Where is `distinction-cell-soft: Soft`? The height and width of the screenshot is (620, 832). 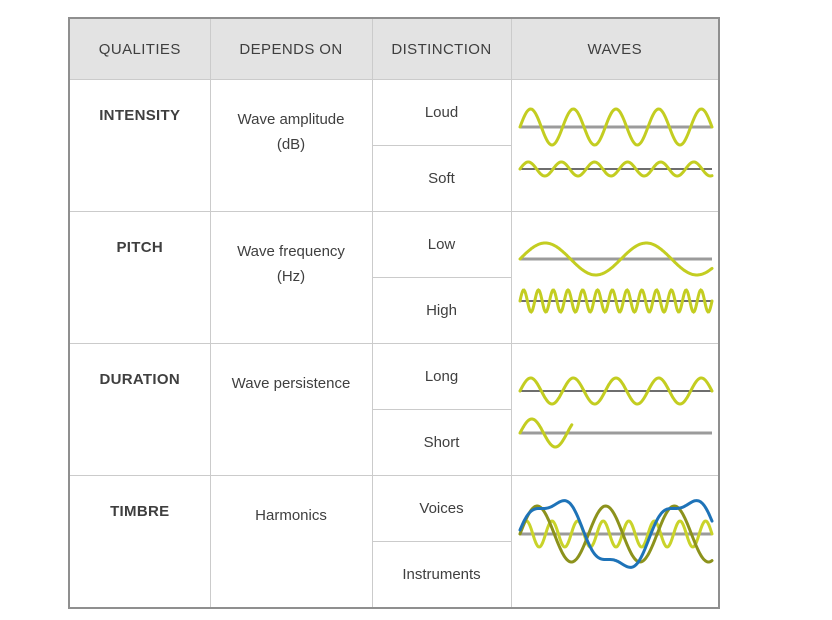 distinction-cell-soft: Soft is located at coordinates (441, 178).